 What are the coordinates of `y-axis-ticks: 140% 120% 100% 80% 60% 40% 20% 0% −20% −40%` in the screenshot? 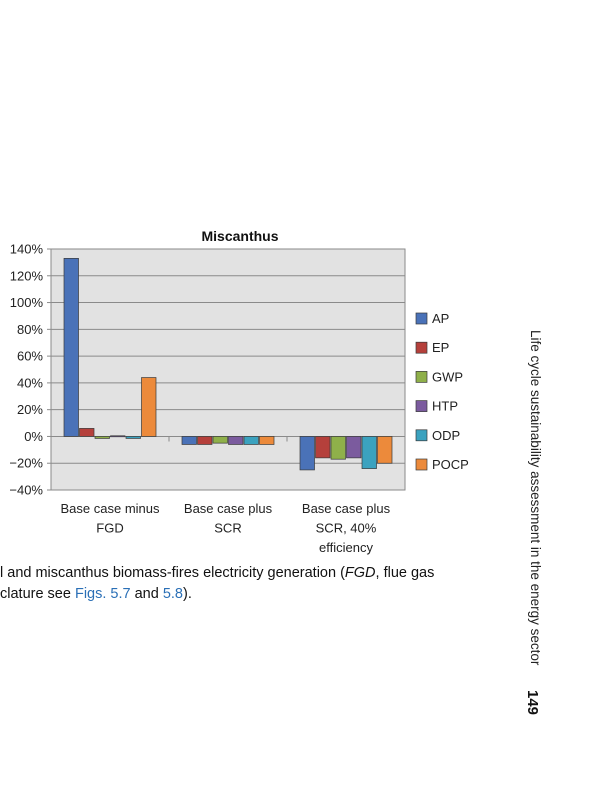 It's located at (26, 370).